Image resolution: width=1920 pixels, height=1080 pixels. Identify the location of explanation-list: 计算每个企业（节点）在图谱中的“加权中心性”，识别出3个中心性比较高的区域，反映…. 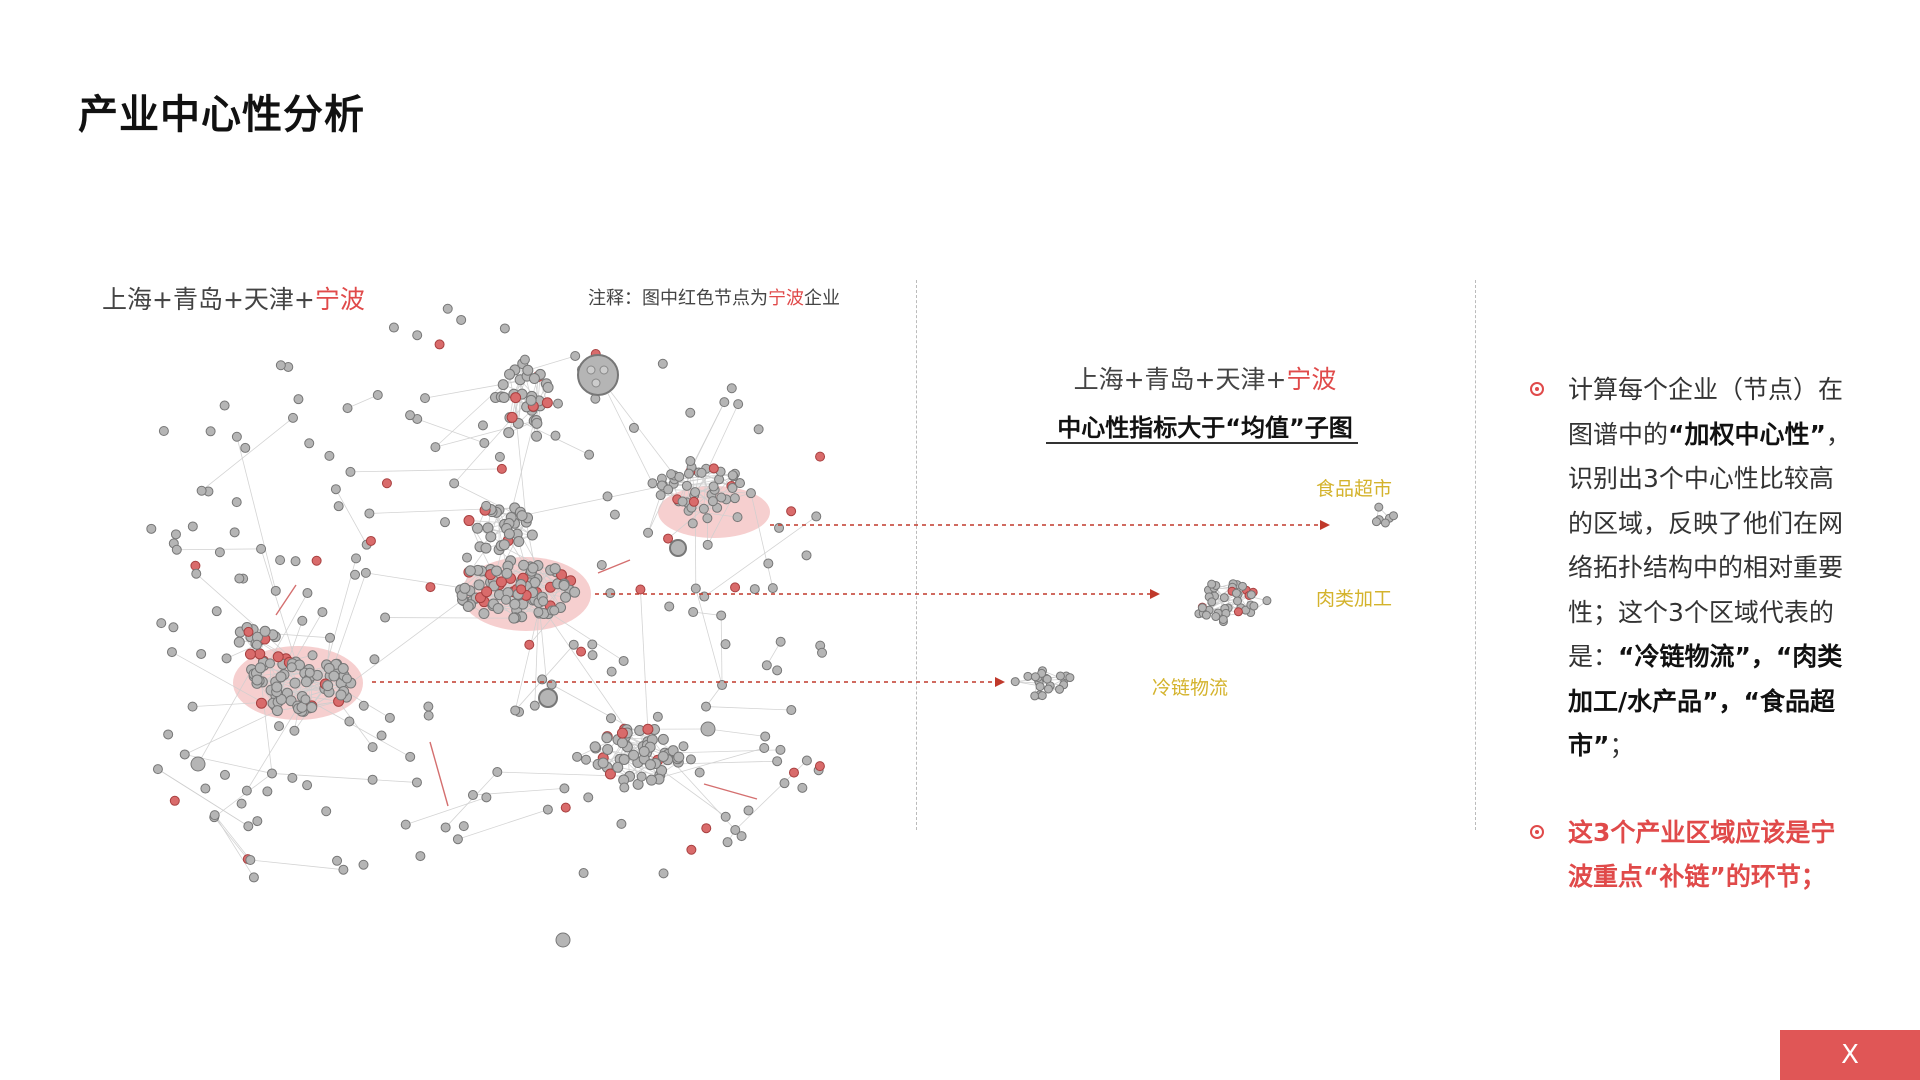
(1693, 634).